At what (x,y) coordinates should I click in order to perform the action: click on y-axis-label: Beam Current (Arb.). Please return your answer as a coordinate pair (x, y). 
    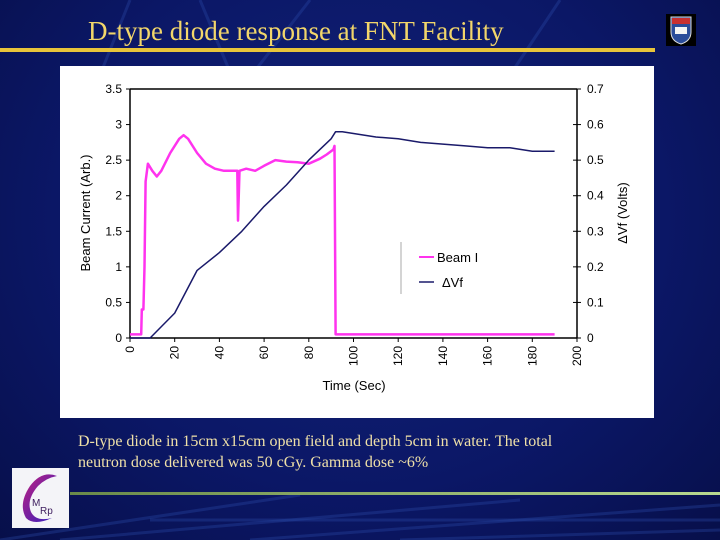
    Looking at the image, I should click on (85, 212).